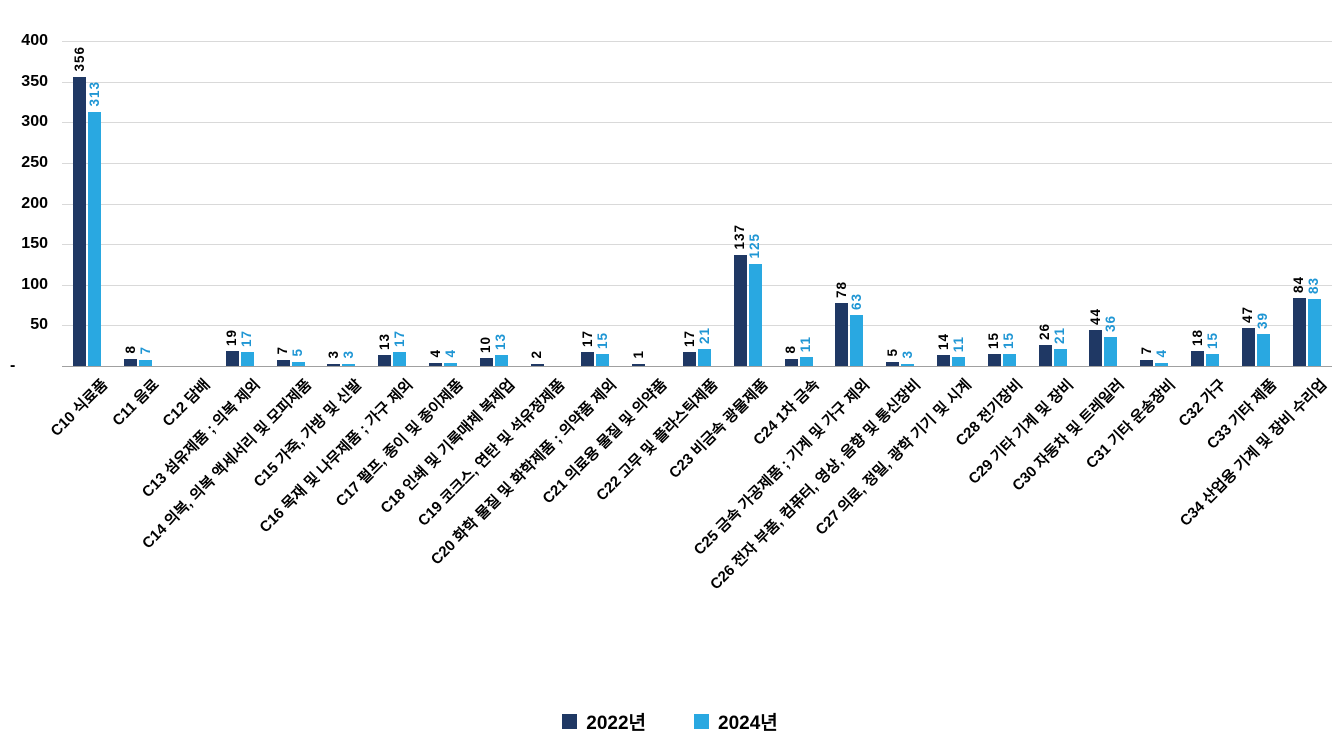 Image resolution: width=1340 pixels, height=754 pixels. Describe the element at coordinates (638, 354) in the screenshot. I see `value-label: 1` at that location.